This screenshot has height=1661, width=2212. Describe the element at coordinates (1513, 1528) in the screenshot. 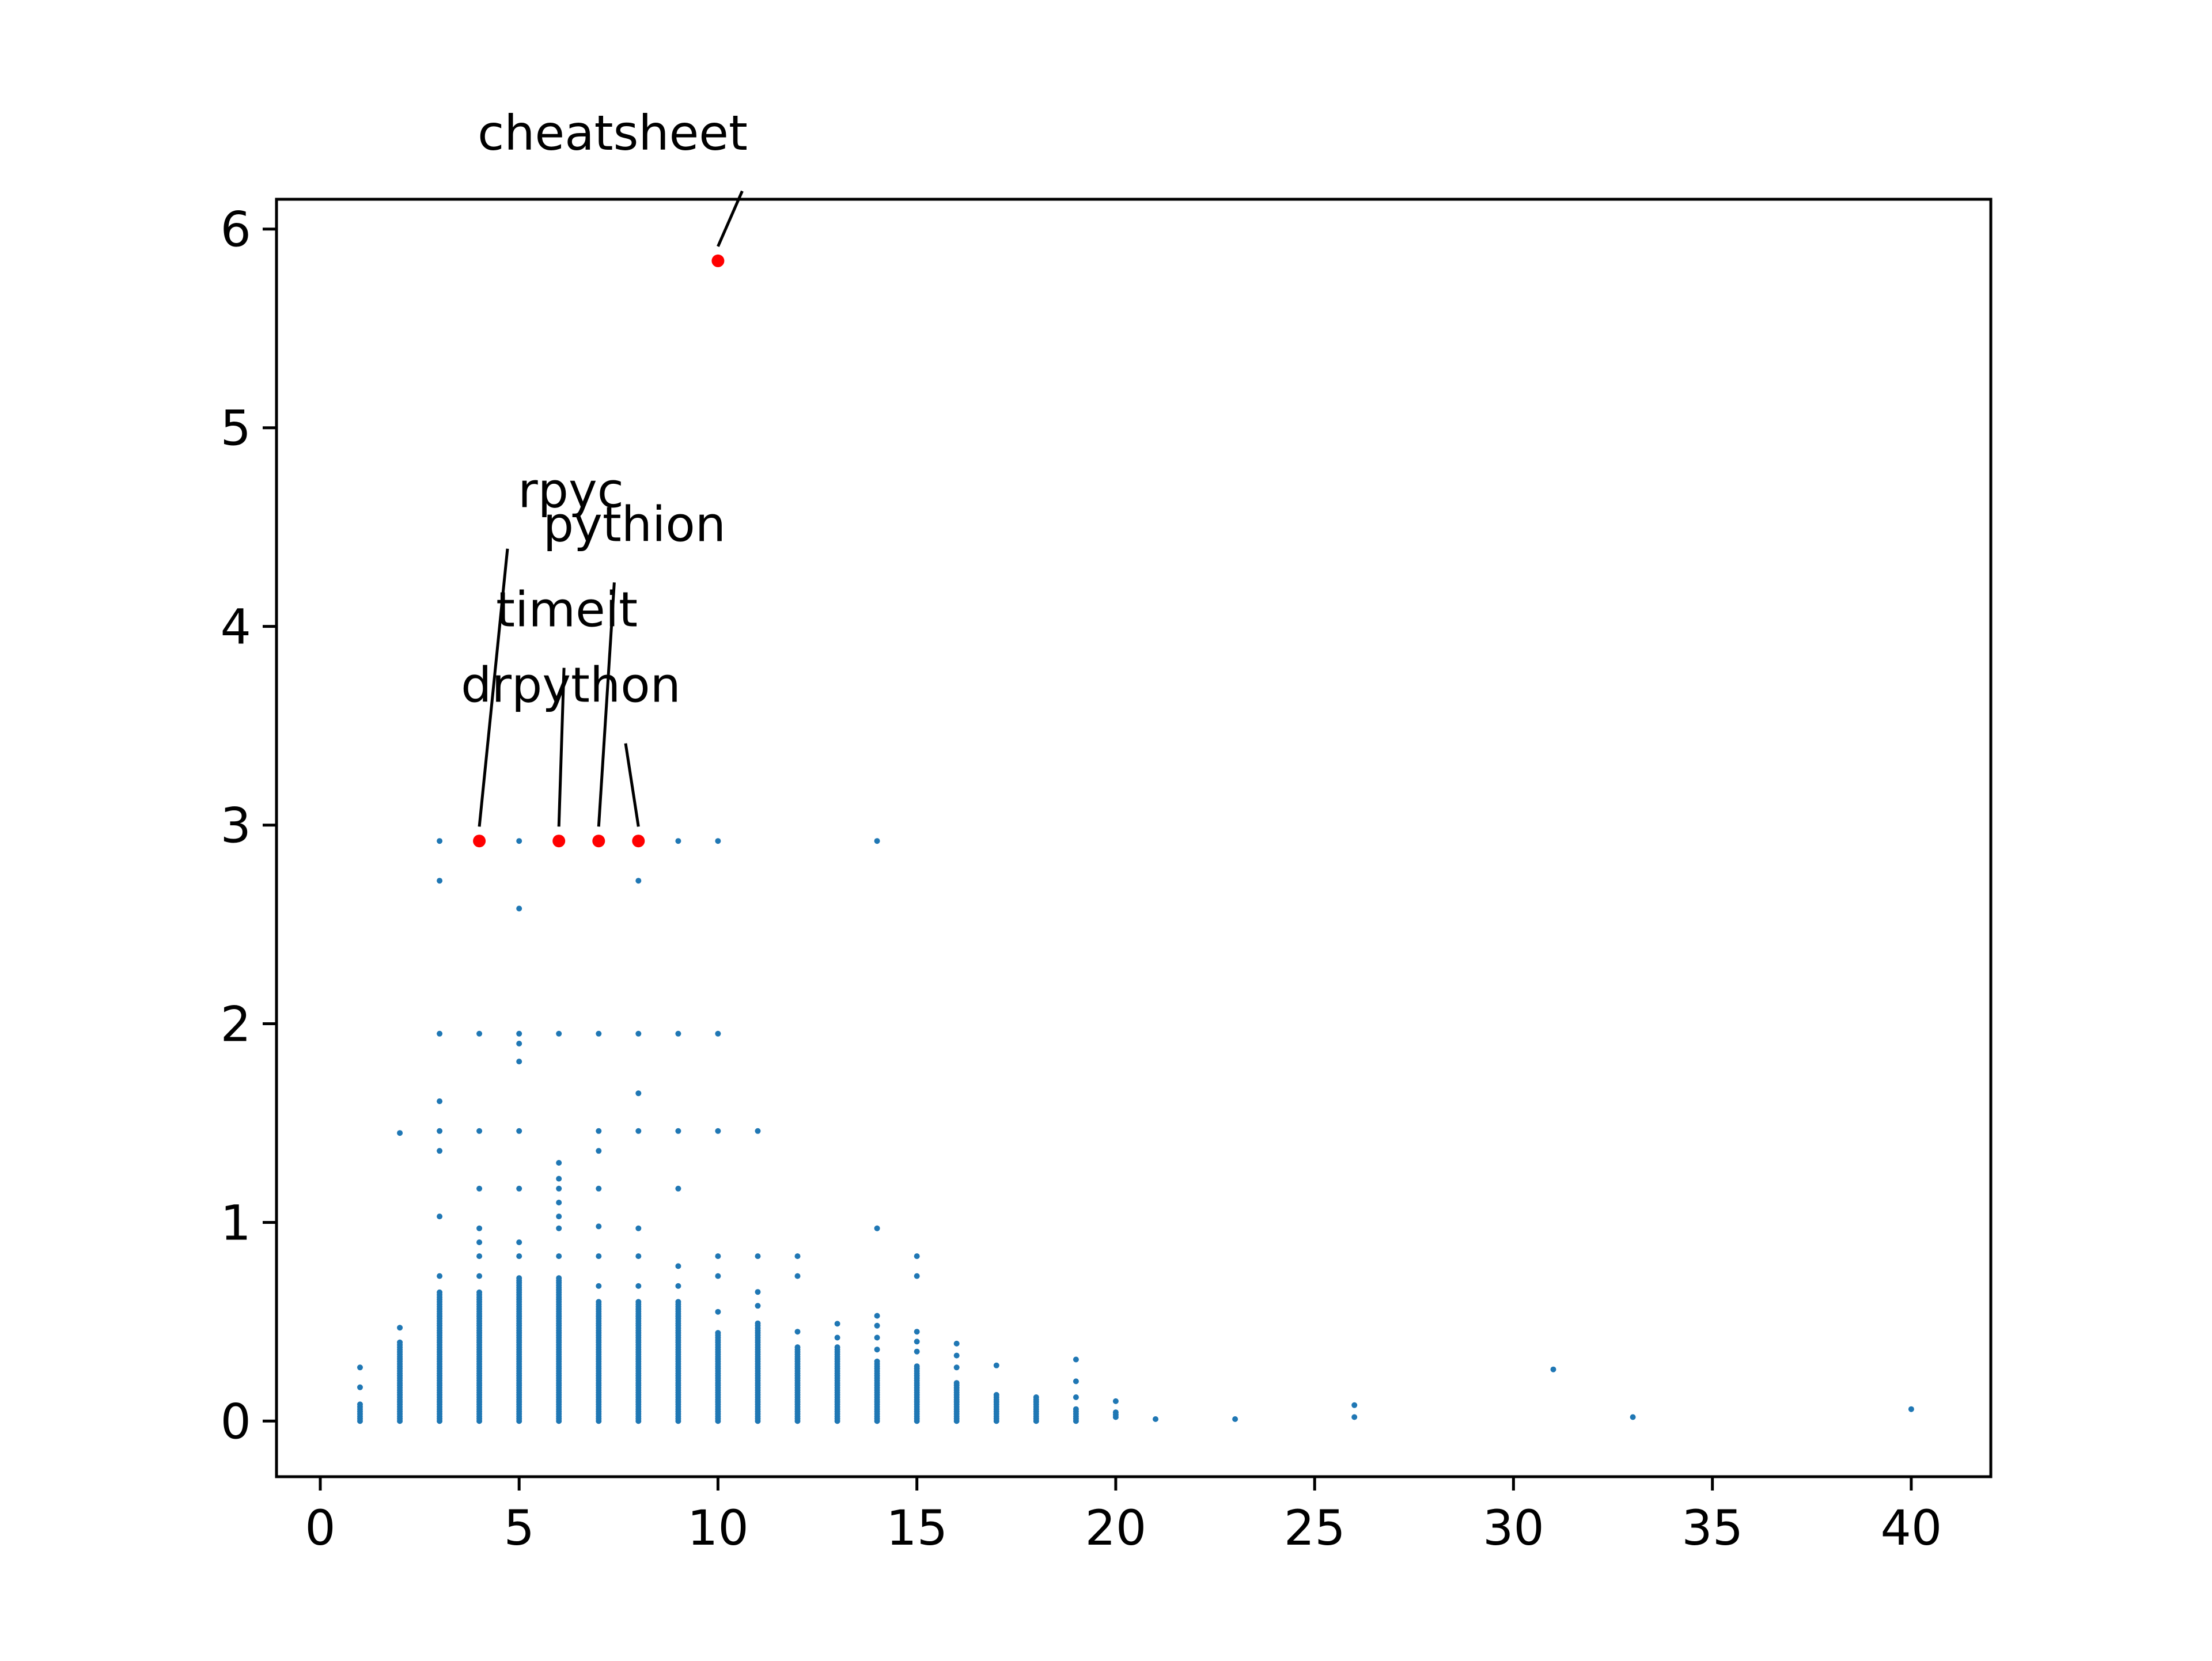

I see `x-tick-label: 30` at that location.